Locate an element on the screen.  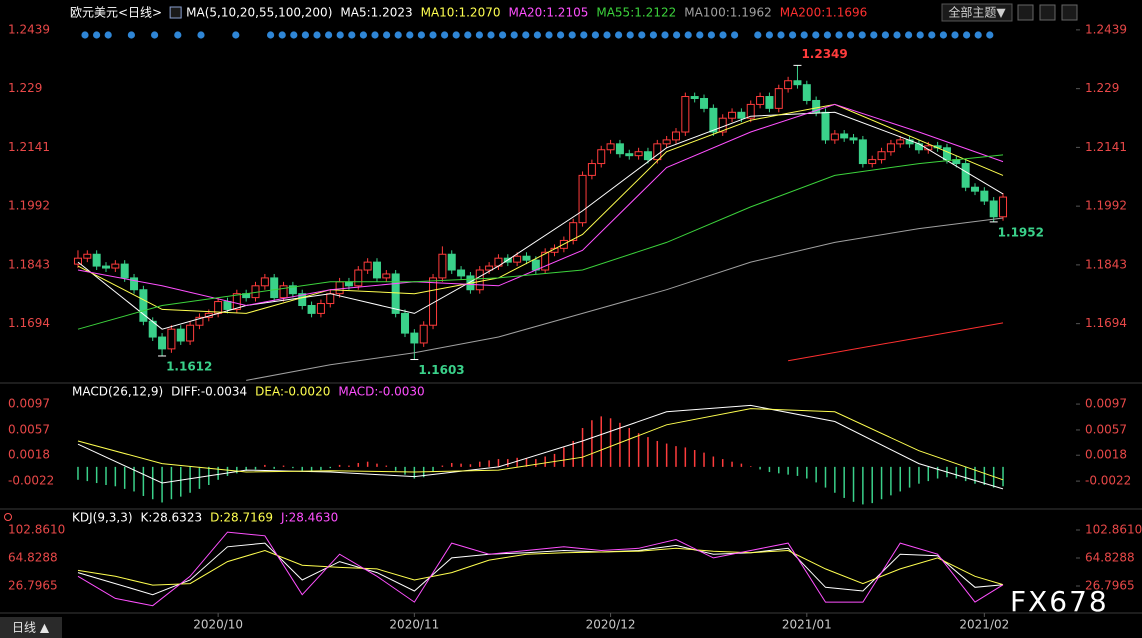
y-tick-label: 64.8288 is located at coordinates (33, 558).